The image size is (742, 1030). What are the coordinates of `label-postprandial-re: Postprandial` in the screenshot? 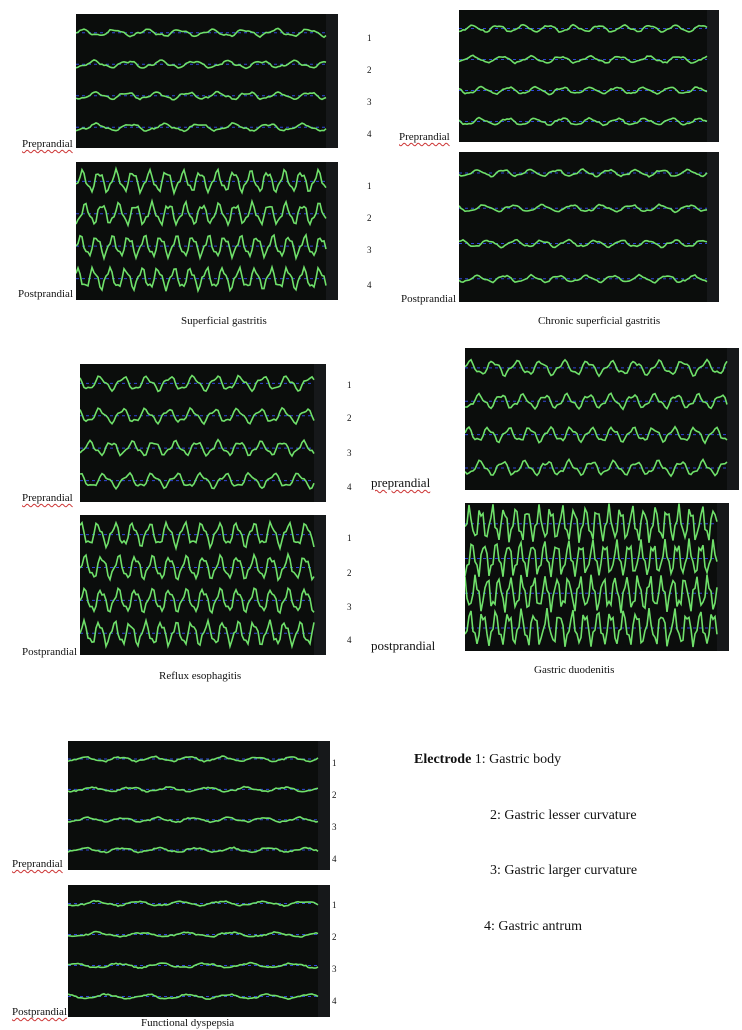 It's located at (49, 652).